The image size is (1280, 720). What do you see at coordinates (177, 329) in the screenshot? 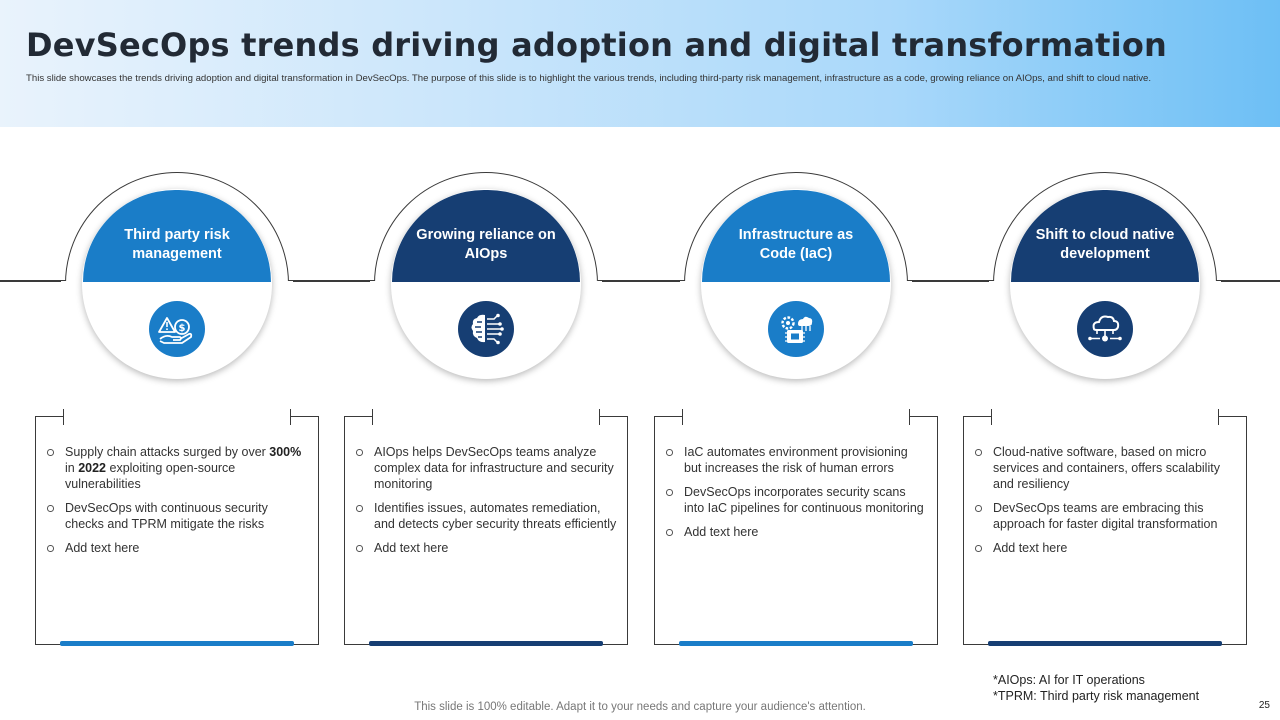
I see `hand-warning-dollar-icon: $` at bounding box center [177, 329].